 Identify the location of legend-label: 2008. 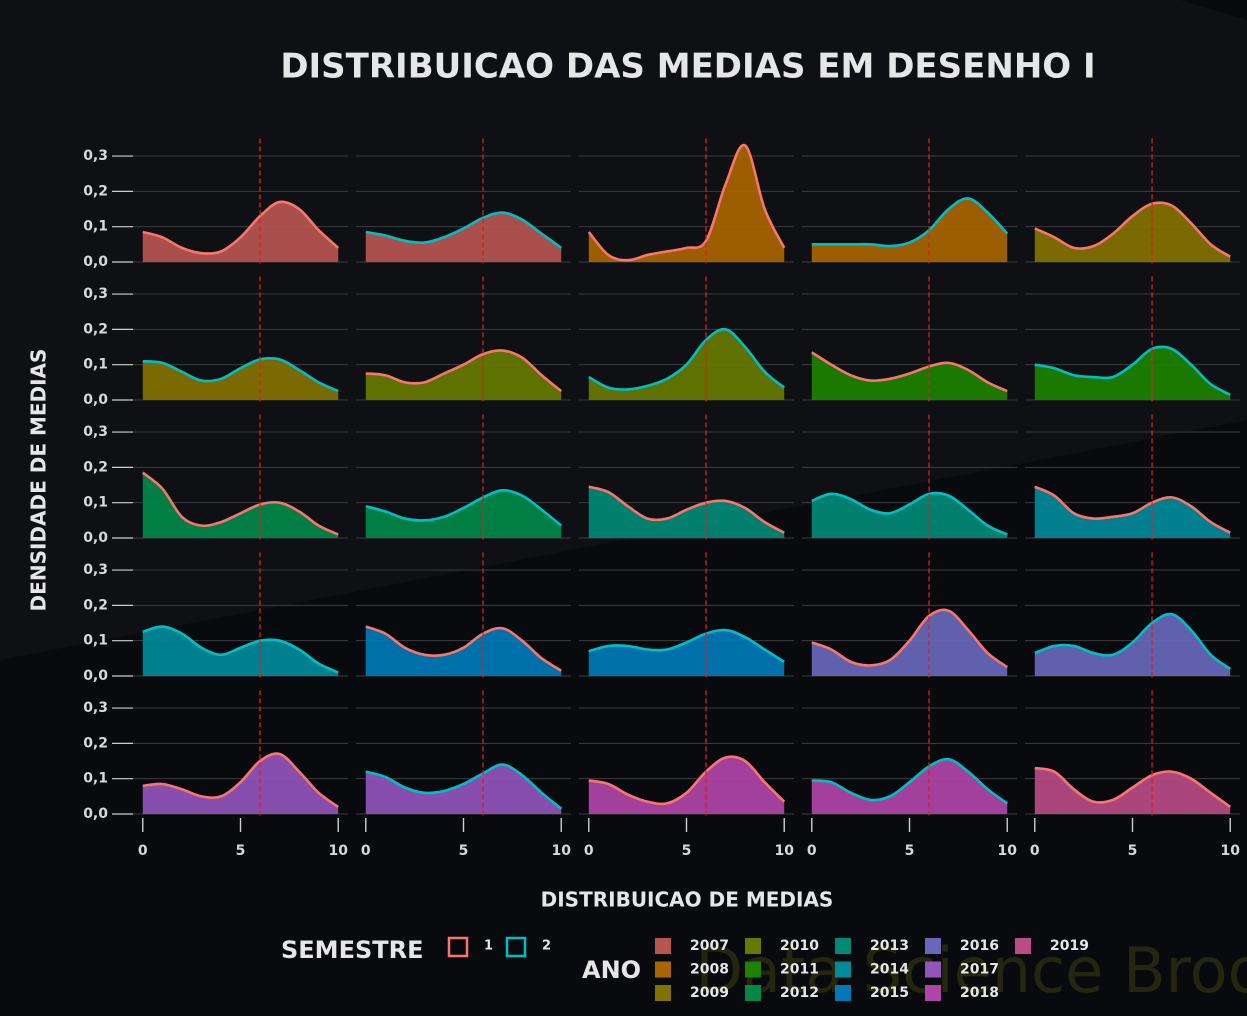
(709, 970).